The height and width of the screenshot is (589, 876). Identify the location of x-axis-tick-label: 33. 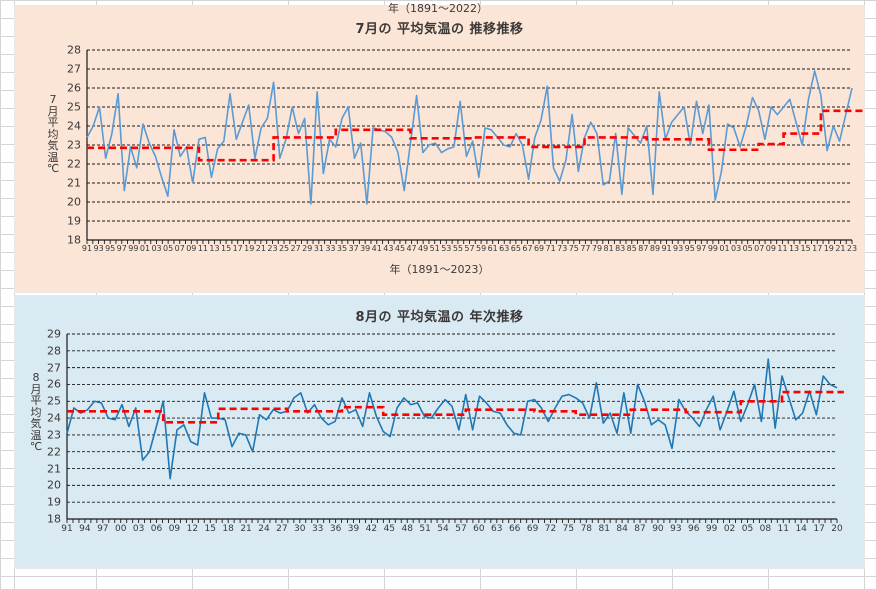
(330, 248).